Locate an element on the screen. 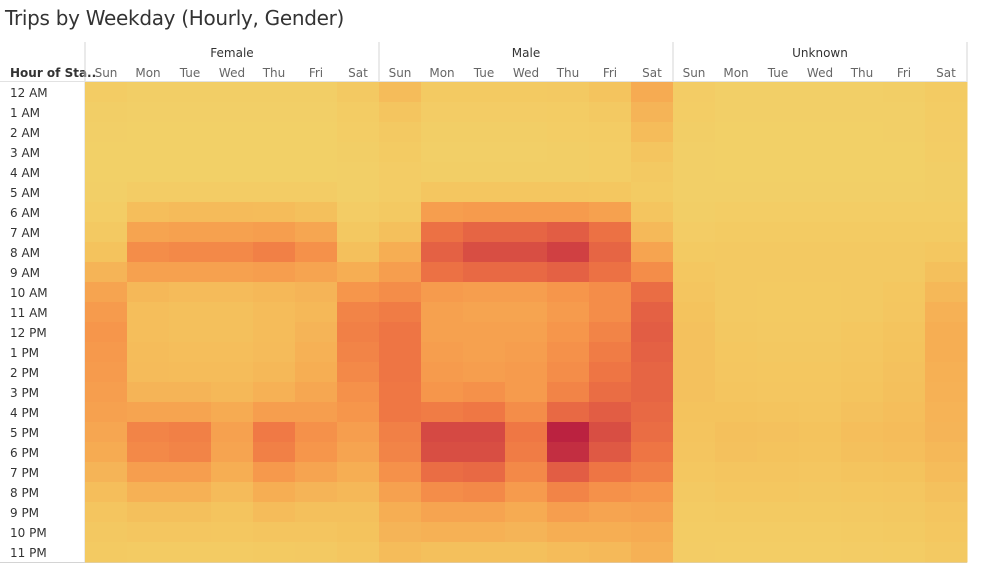 The width and height of the screenshot is (986, 582). group-label-female: Female is located at coordinates (231, 53).